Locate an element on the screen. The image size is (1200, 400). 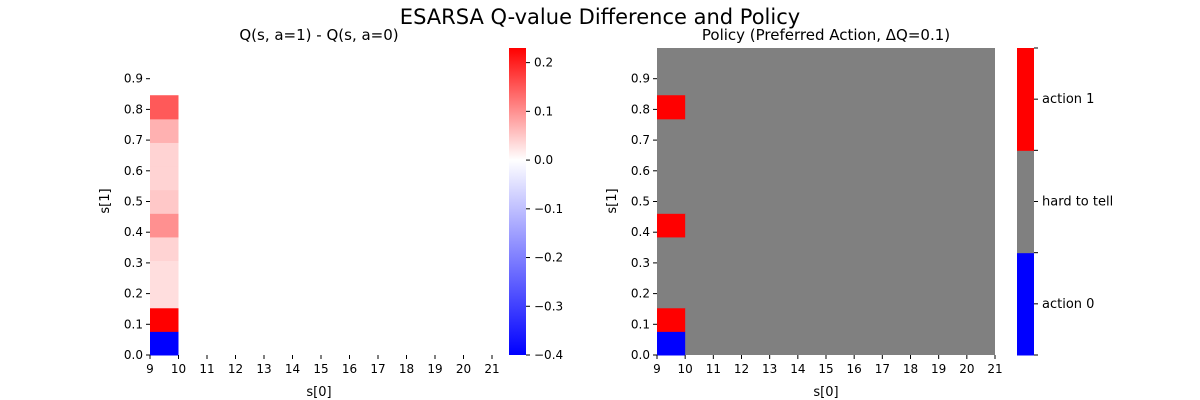
policy-colorbar-tick-label: hard to tell is located at coordinates (1077, 202).